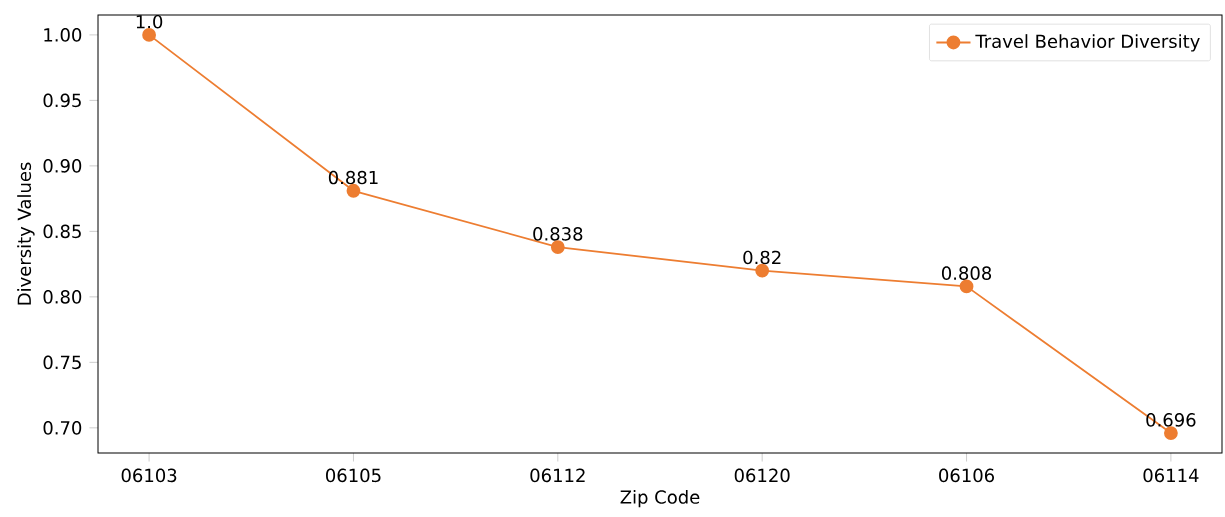 Image resolution: width=1225 pixels, height=517 pixels. Describe the element at coordinates (1087, 43) in the screenshot. I see `legend-label: Travel Behavior Diversity` at that location.